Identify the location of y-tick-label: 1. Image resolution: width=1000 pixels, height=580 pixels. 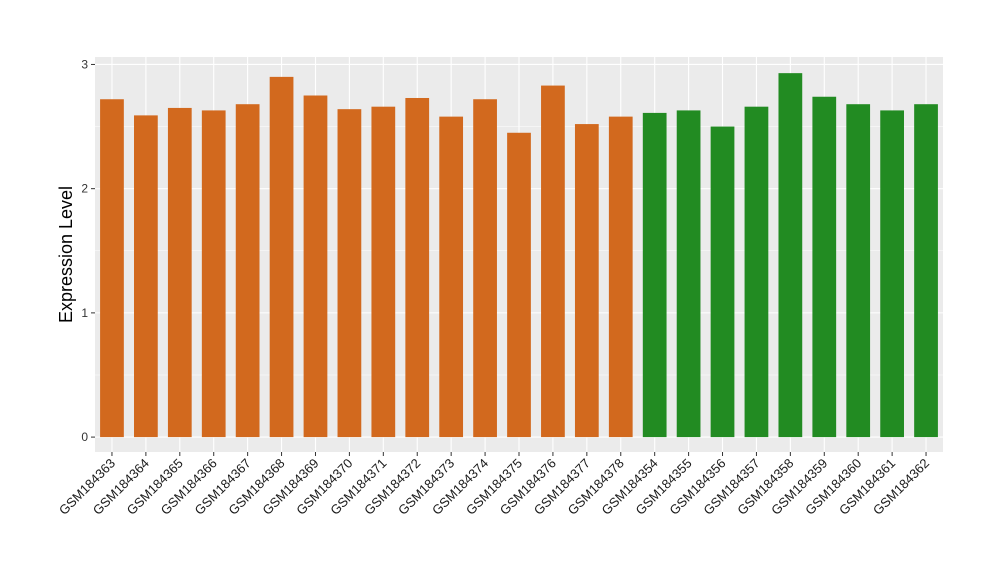
(84, 313).